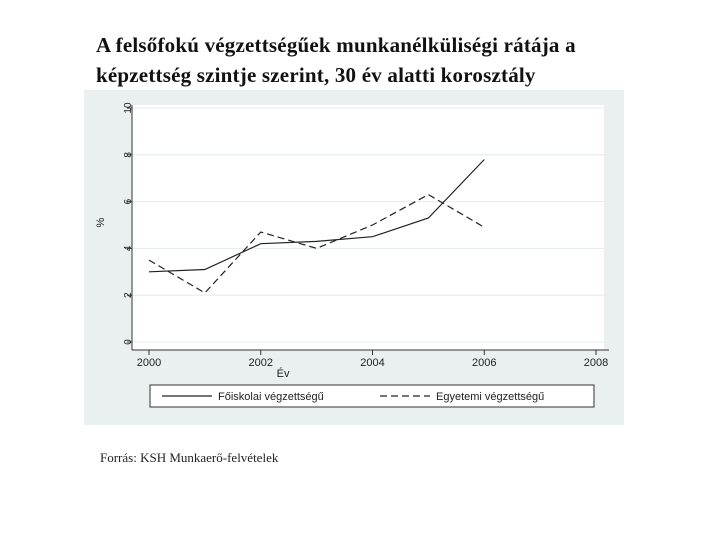 This screenshot has width=720, height=540. What do you see at coordinates (189, 457) in the screenshot?
I see `source-note: Forrás: KSH Munkaerő-felvételek` at bounding box center [189, 457].